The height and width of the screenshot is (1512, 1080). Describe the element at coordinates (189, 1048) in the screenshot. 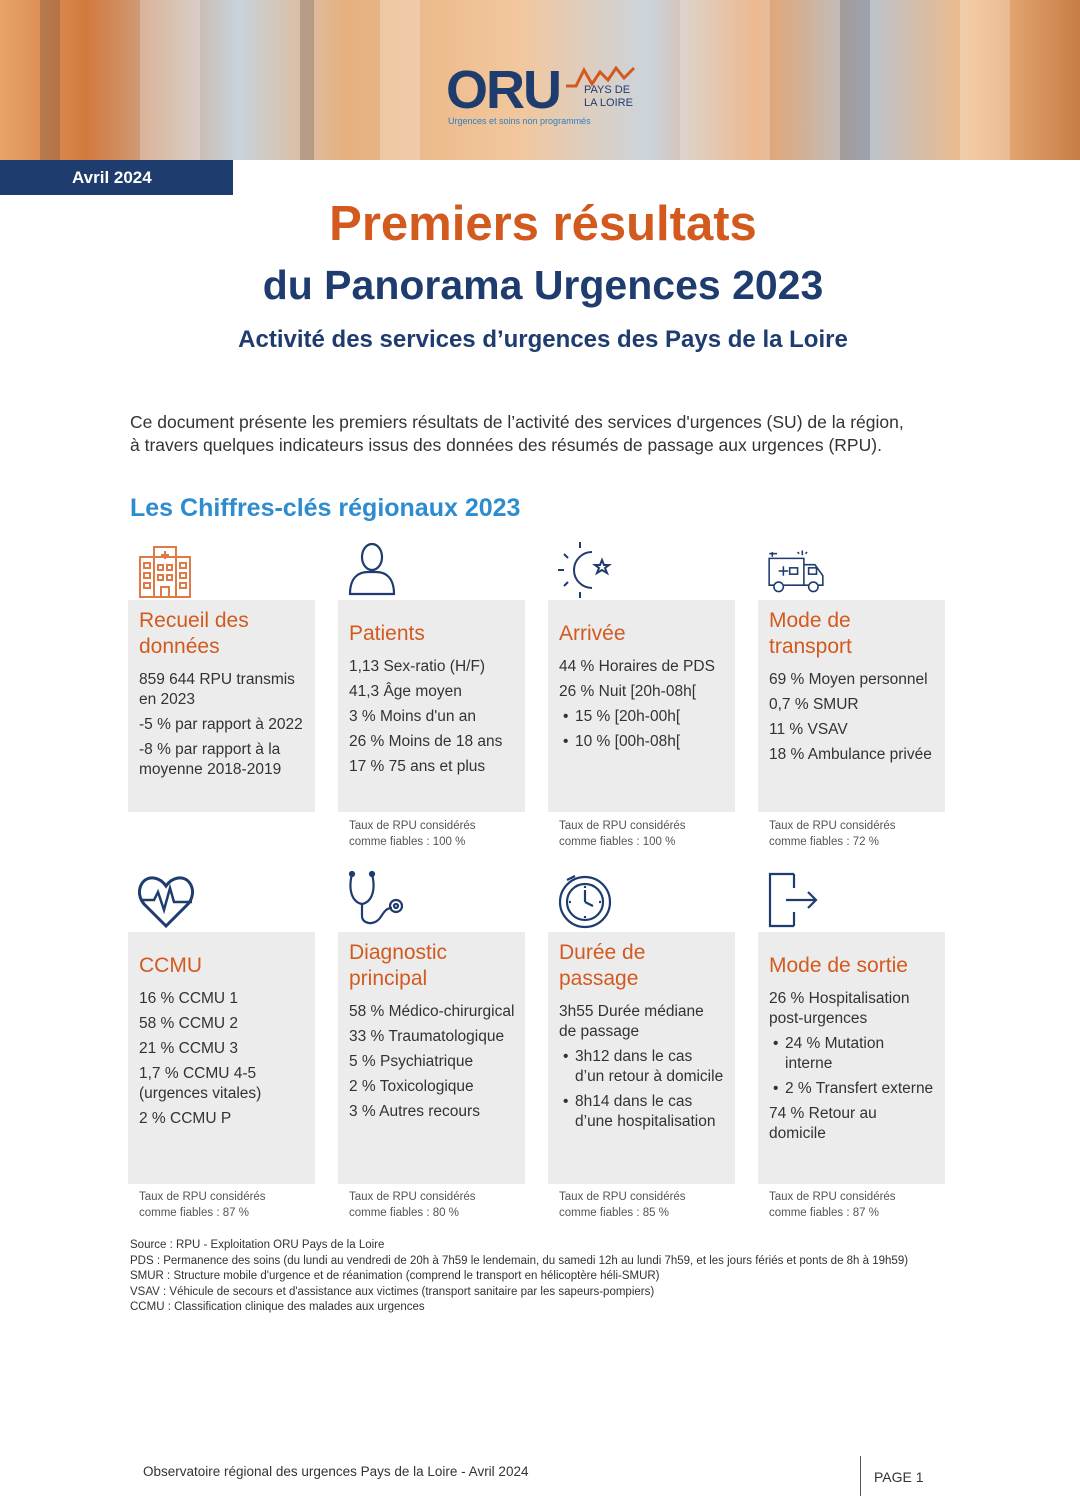

I see `card-stat: 21 % CCMU 3` at that location.